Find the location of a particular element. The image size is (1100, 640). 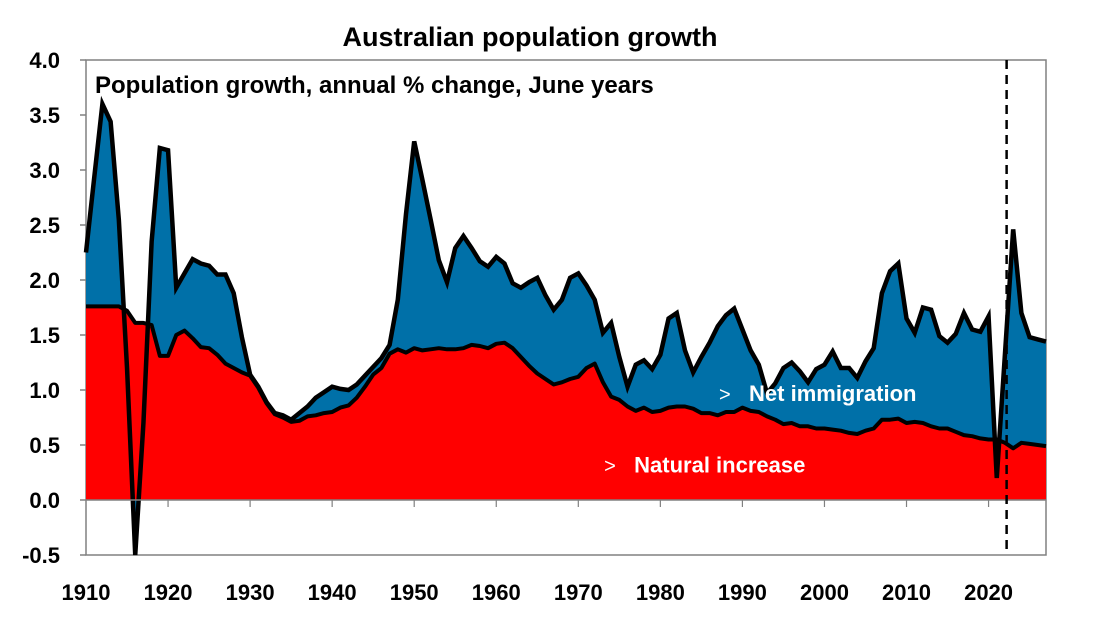

x-tick-label: 1940 is located at coordinates (332, 592).